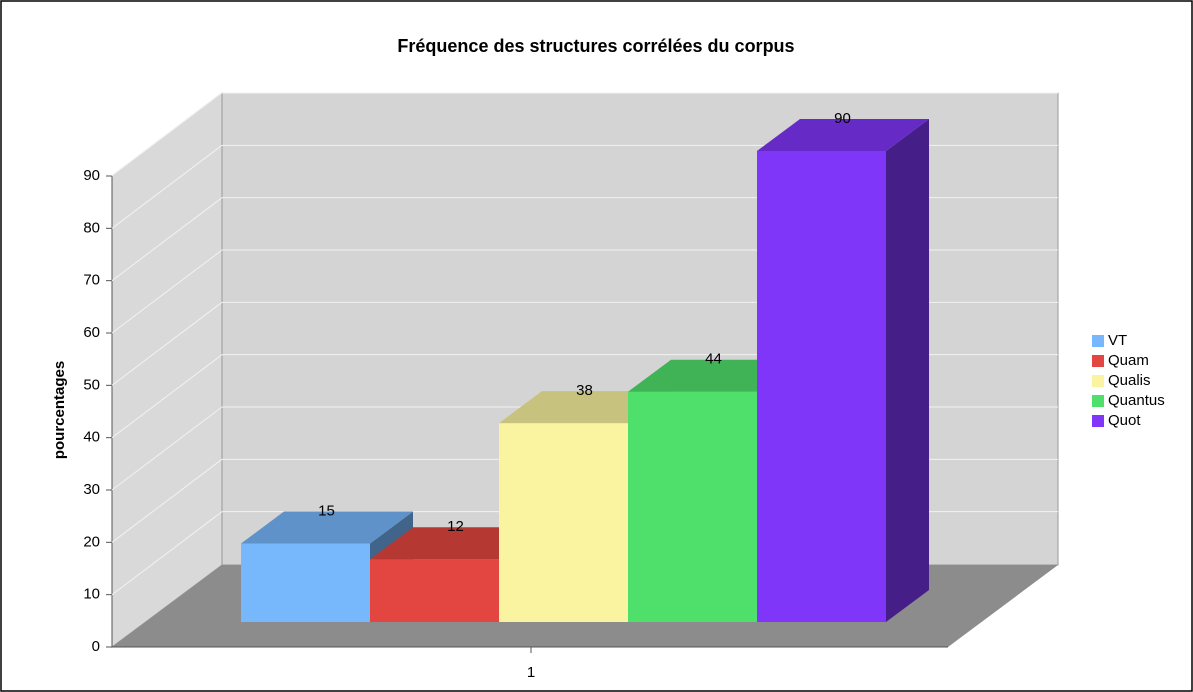  What do you see at coordinates (713, 359) in the screenshot?
I see `value-label: 44` at bounding box center [713, 359].